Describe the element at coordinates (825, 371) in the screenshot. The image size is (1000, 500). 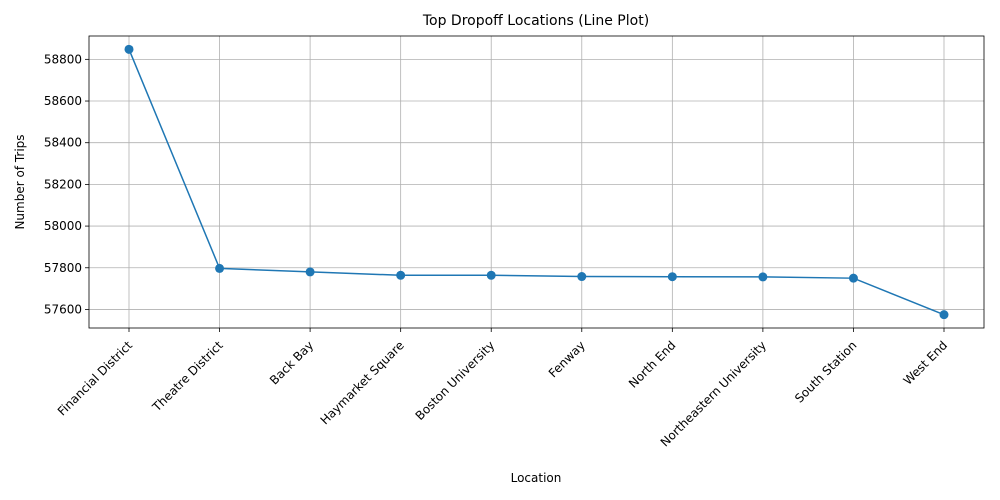
I see `x-tick-label: South Station` at that location.